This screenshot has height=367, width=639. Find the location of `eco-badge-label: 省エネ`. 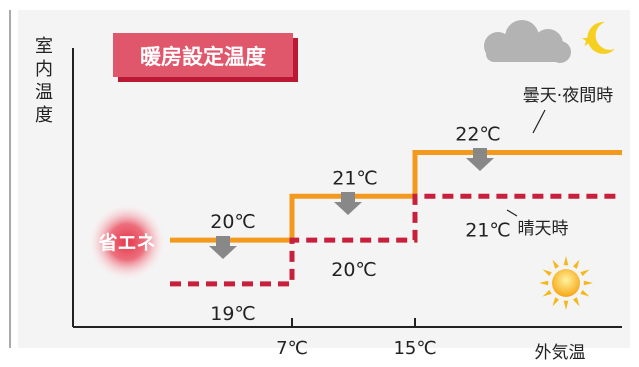

eco-badge-label: 省エネ is located at coordinates (126, 243).